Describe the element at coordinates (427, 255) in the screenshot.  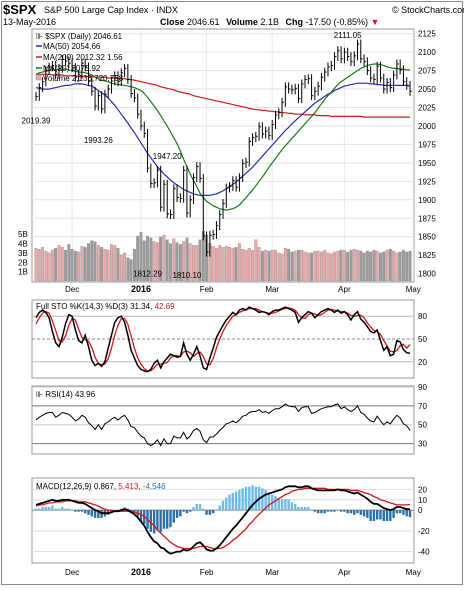
I see `price-y-tick-label: 1825` at that location.